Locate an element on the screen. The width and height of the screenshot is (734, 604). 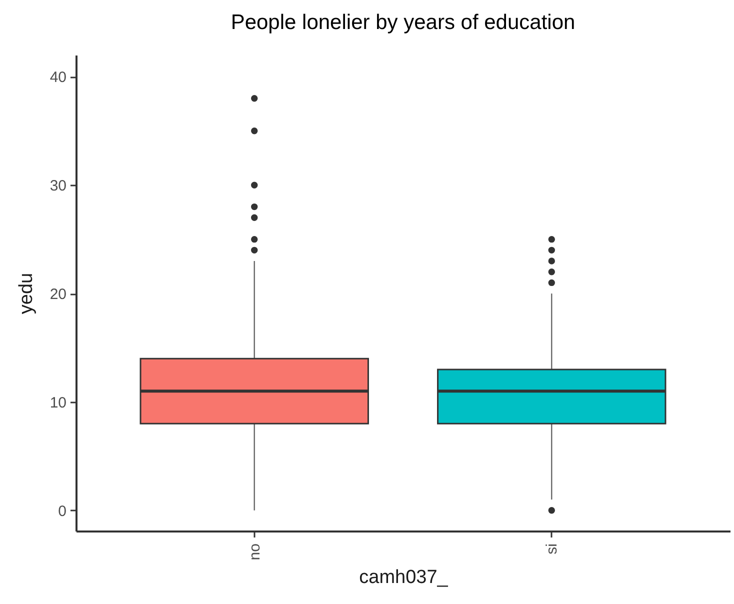
y-axis-title: yedu is located at coordinates (26, 293).